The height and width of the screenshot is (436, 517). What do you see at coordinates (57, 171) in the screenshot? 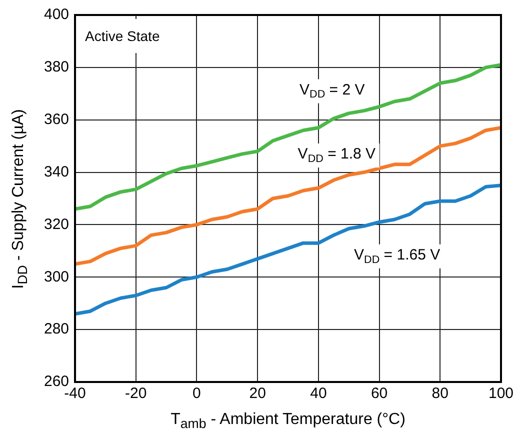
I see `y-tick-label: 340` at bounding box center [57, 171].